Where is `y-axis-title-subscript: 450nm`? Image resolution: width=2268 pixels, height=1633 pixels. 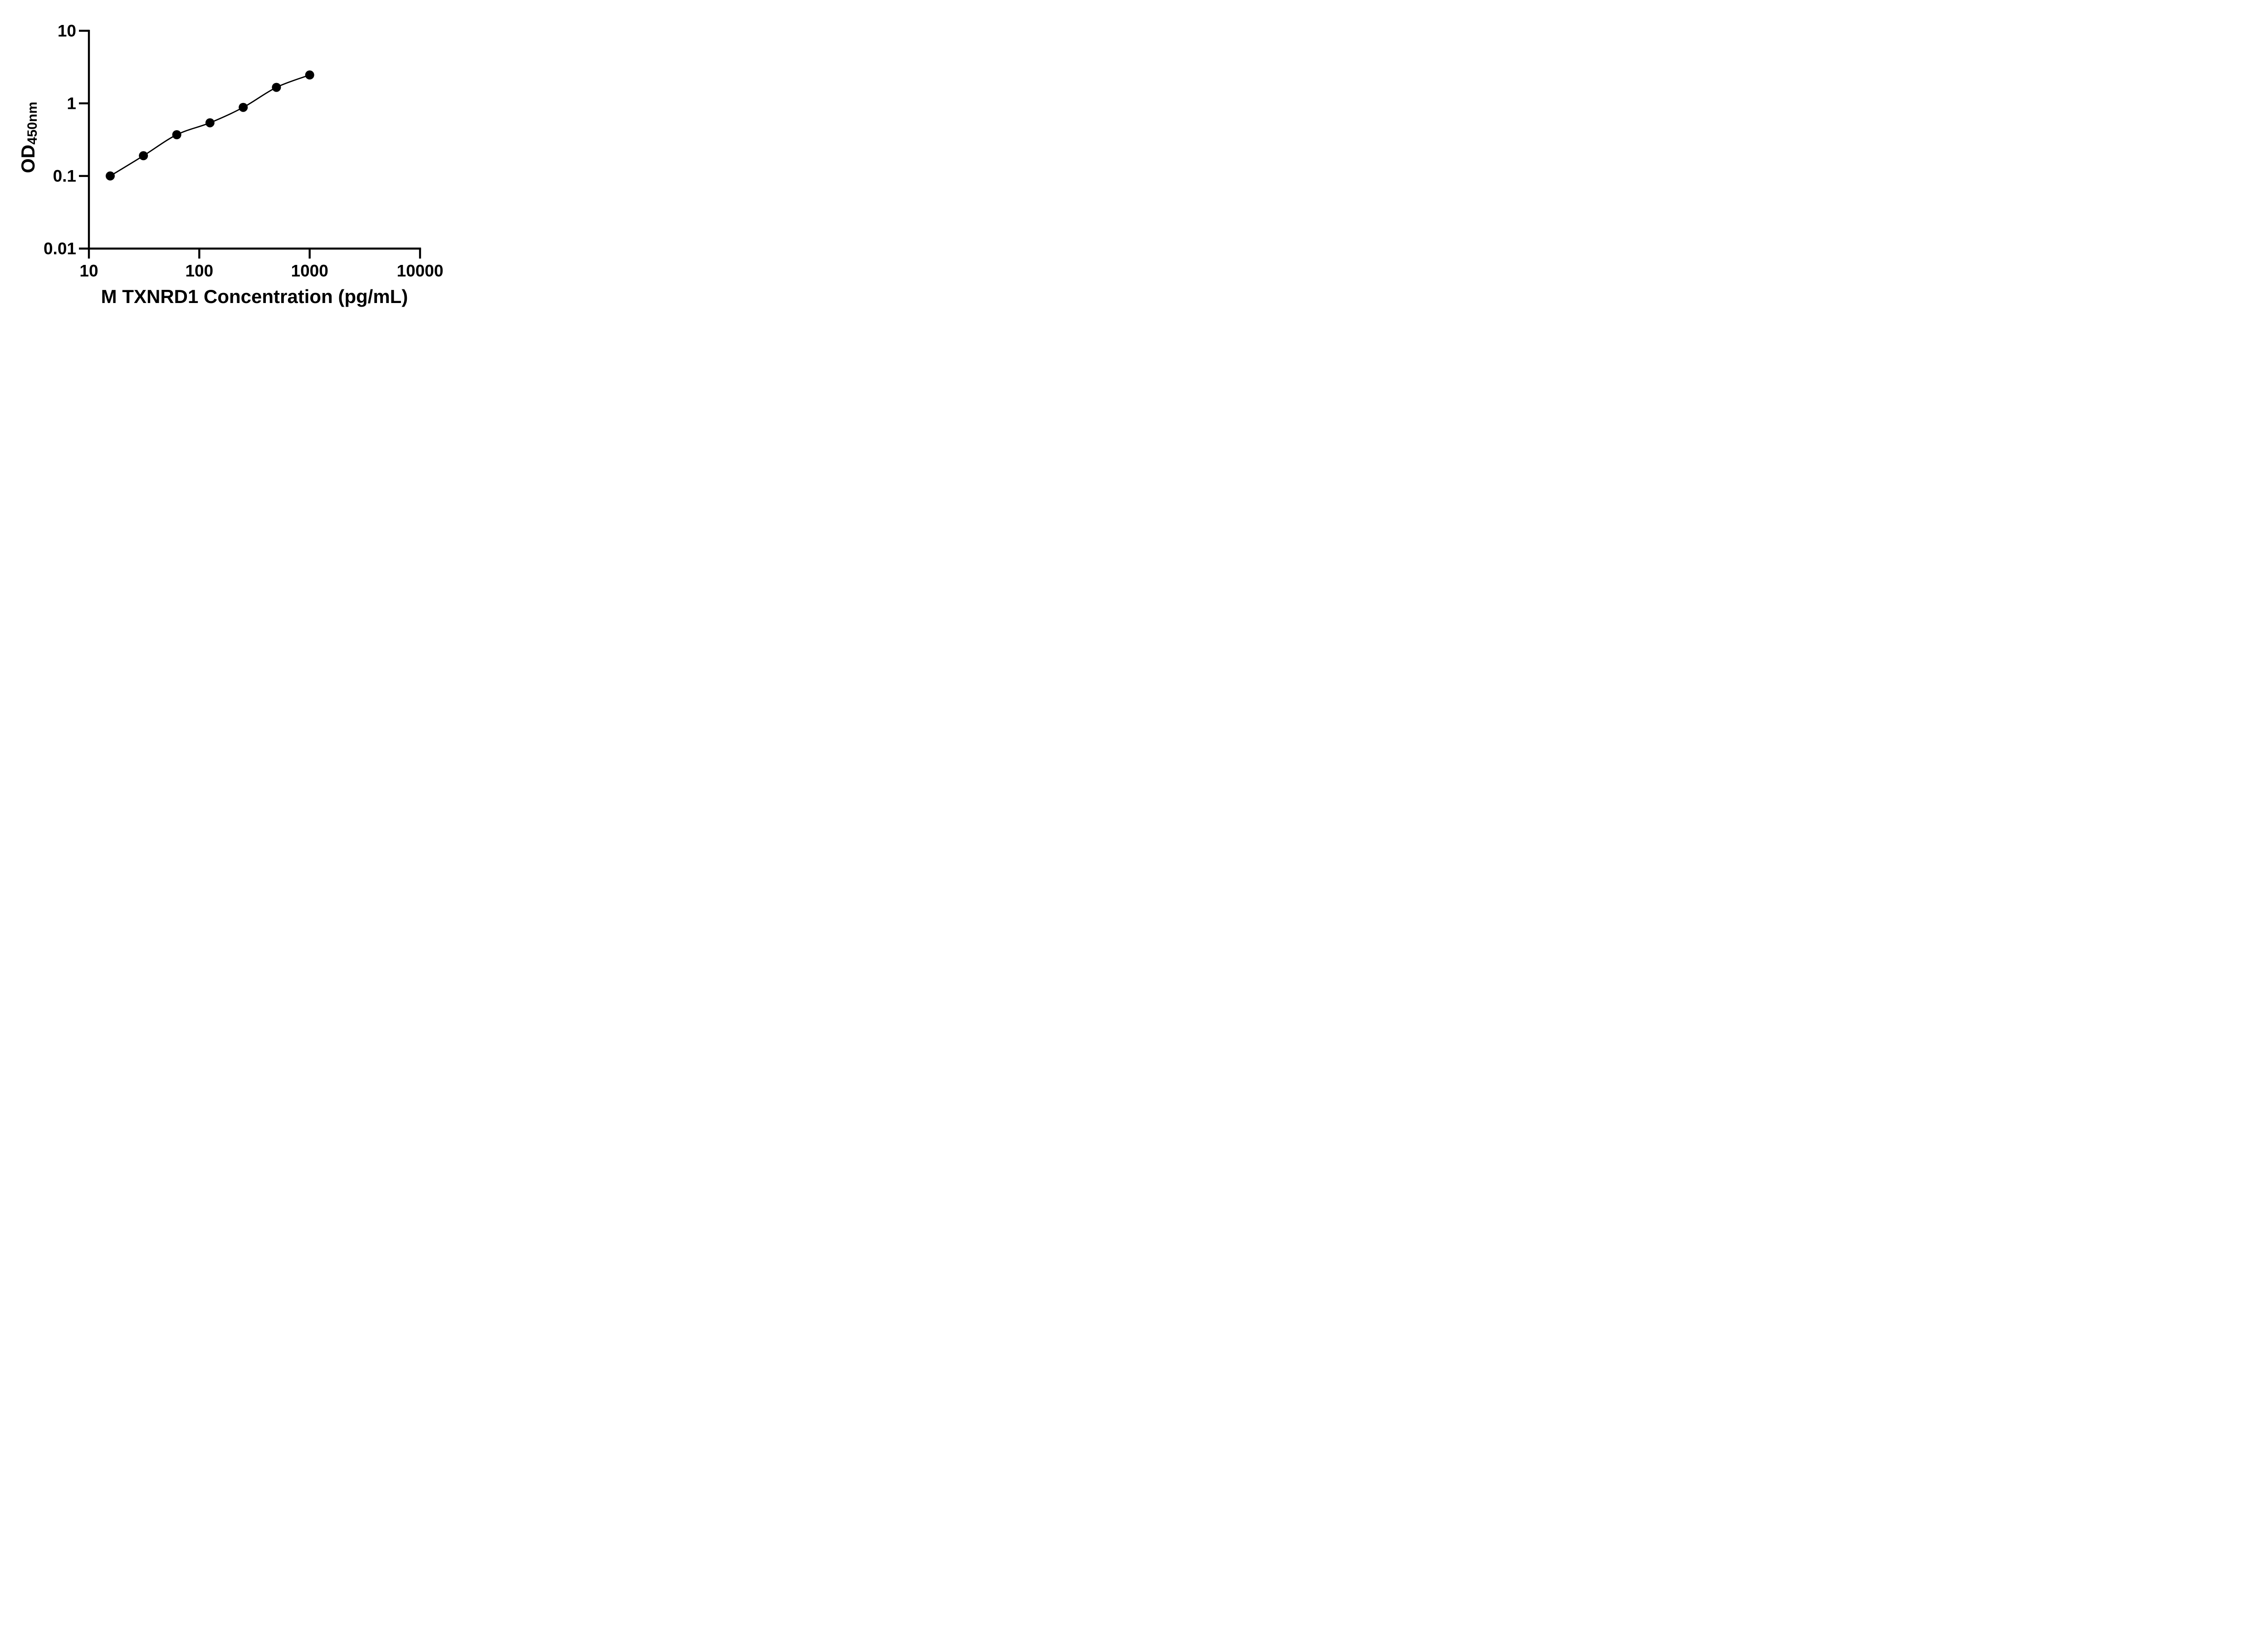 y-axis-title-subscript: 450nm is located at coordinates (32, 124).